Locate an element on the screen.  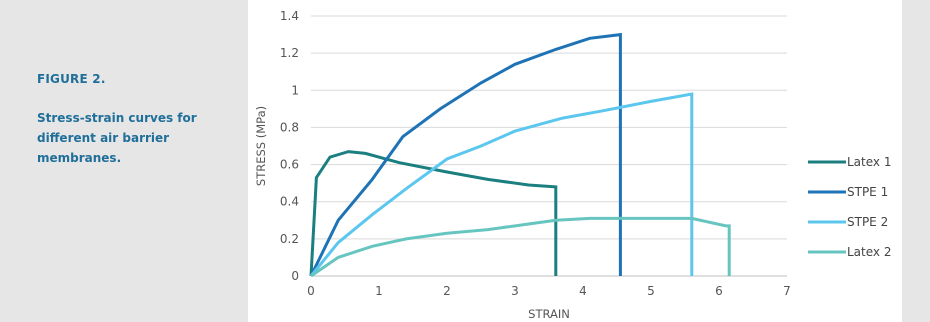
x-tick-label: 4 is located at coordinates (583, 291).